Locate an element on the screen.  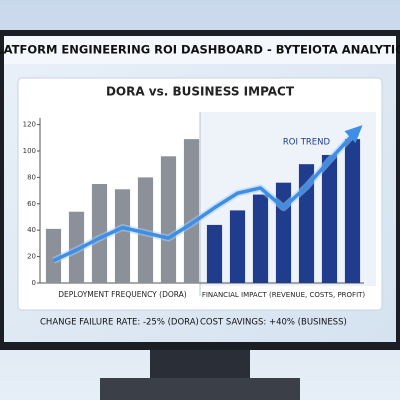
chart-title: DORA vs. BUSINESS IMPACT is located at coordinates (200, 92).